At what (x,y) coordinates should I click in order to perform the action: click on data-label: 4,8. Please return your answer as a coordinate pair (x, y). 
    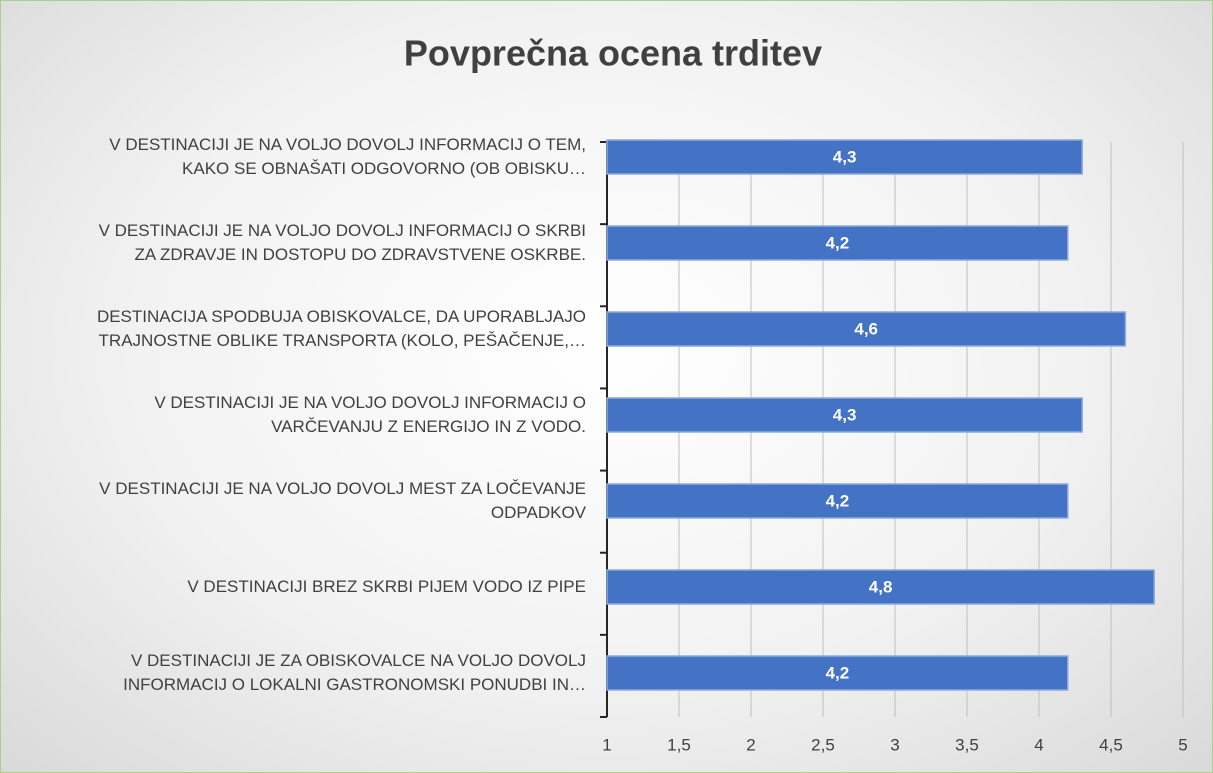
    Looking at the image, I should click on (881, 586).